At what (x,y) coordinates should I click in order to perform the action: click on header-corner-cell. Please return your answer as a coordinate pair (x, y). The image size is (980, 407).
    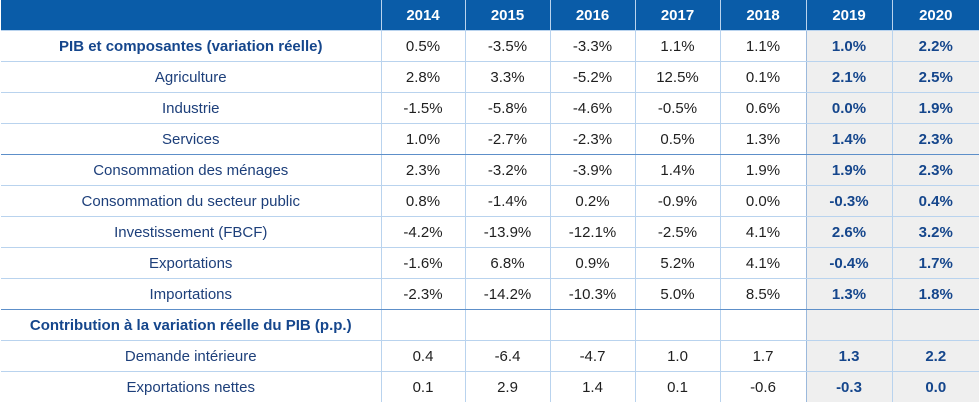
    Looking at the image, I should click on (191, 15).